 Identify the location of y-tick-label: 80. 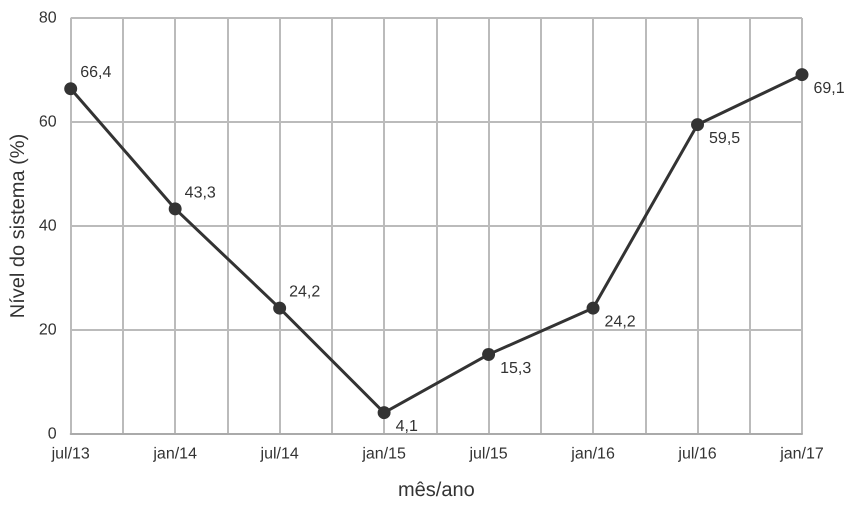
(47, 18).